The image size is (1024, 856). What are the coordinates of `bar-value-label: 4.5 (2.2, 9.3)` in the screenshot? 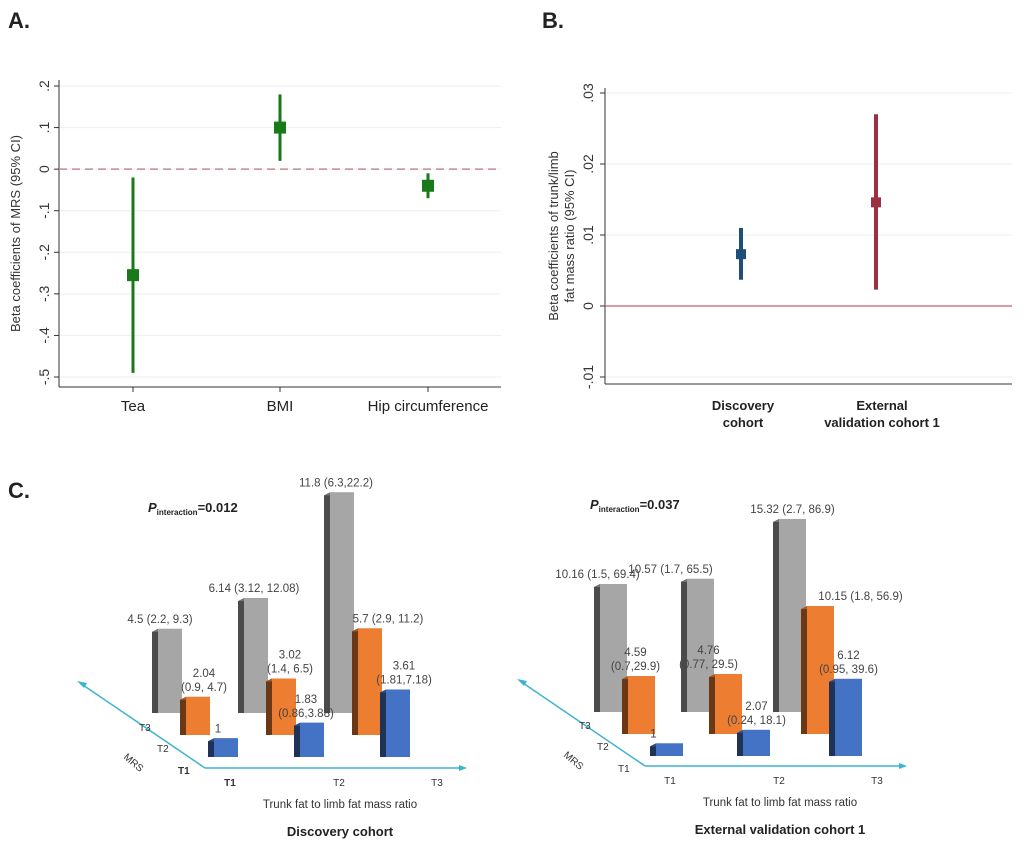 It's located at (159, 620).